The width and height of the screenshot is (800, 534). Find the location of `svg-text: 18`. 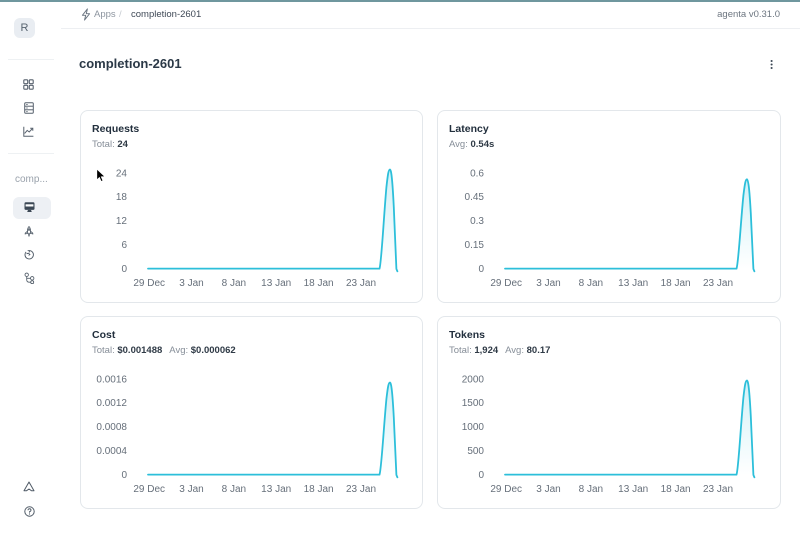

svg-text: 18 is located at coordinates (122, 197).